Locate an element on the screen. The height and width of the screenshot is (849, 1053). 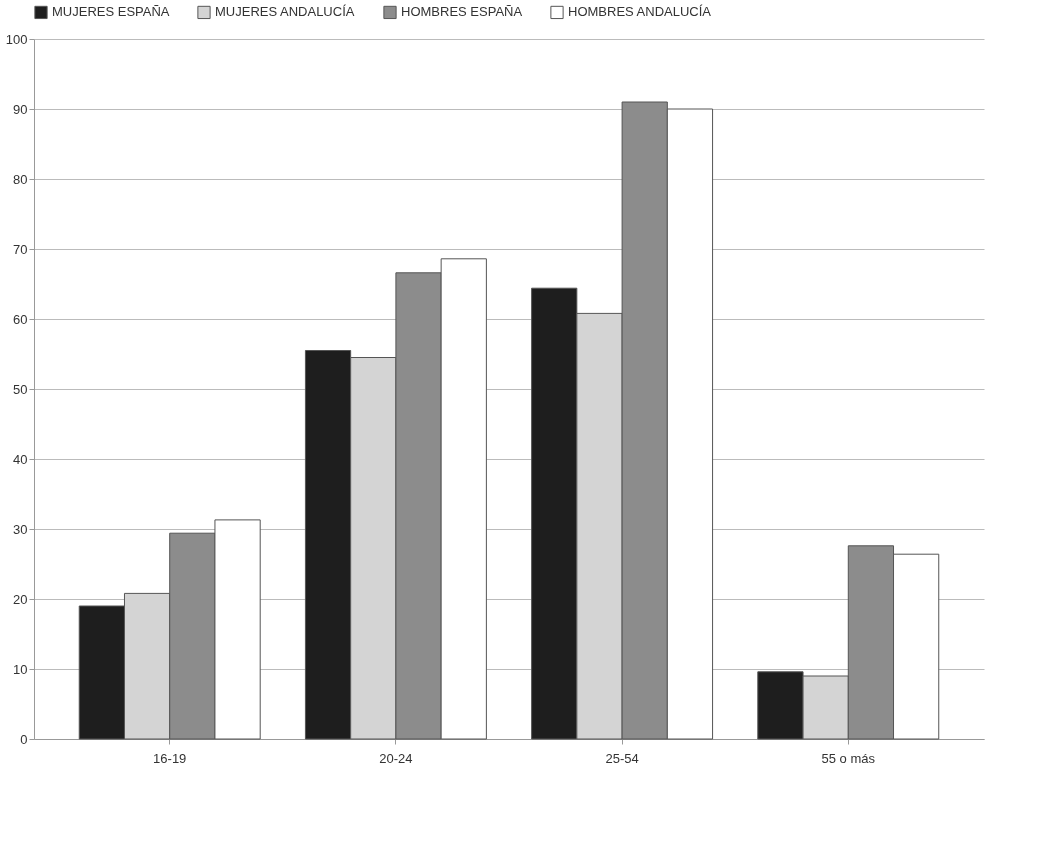
y-tick-label: 0 is located at coordinates (24, 739).